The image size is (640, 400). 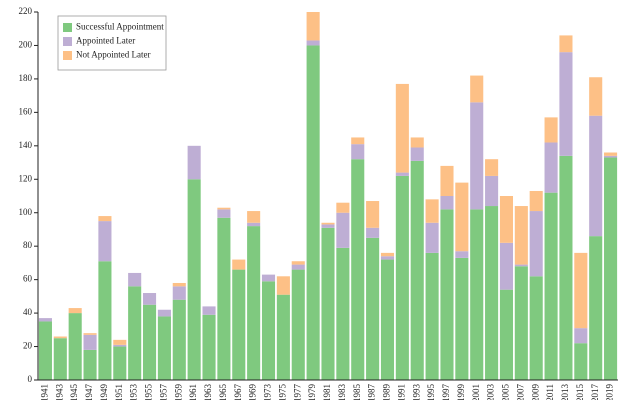 I want to click on x-tick-label: 1957, so click(x=163, y=392).